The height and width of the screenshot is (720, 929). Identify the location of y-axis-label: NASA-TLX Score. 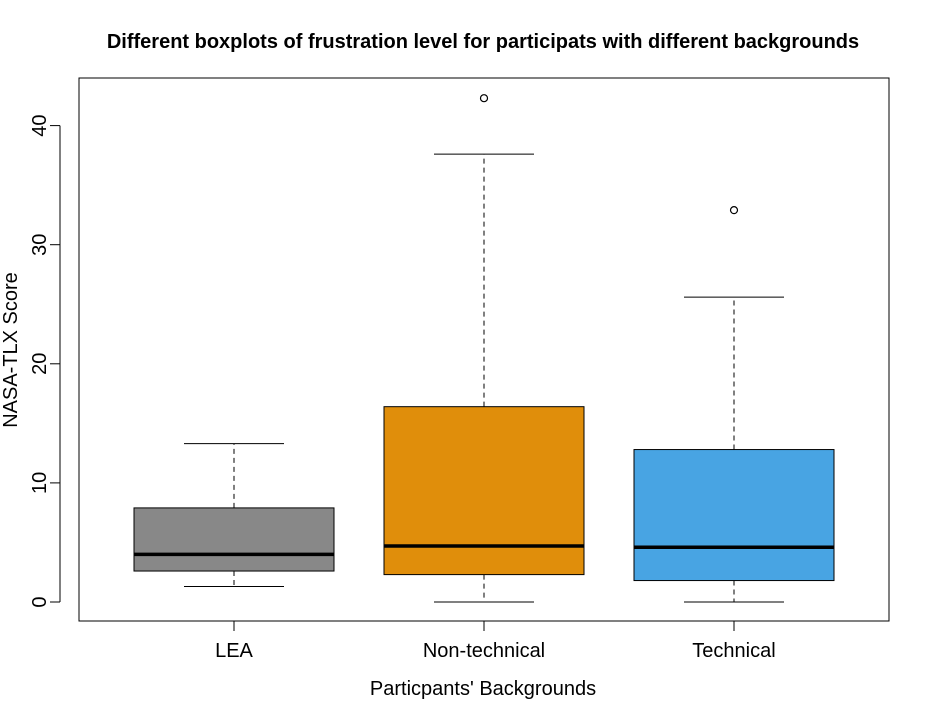
(11, 350).